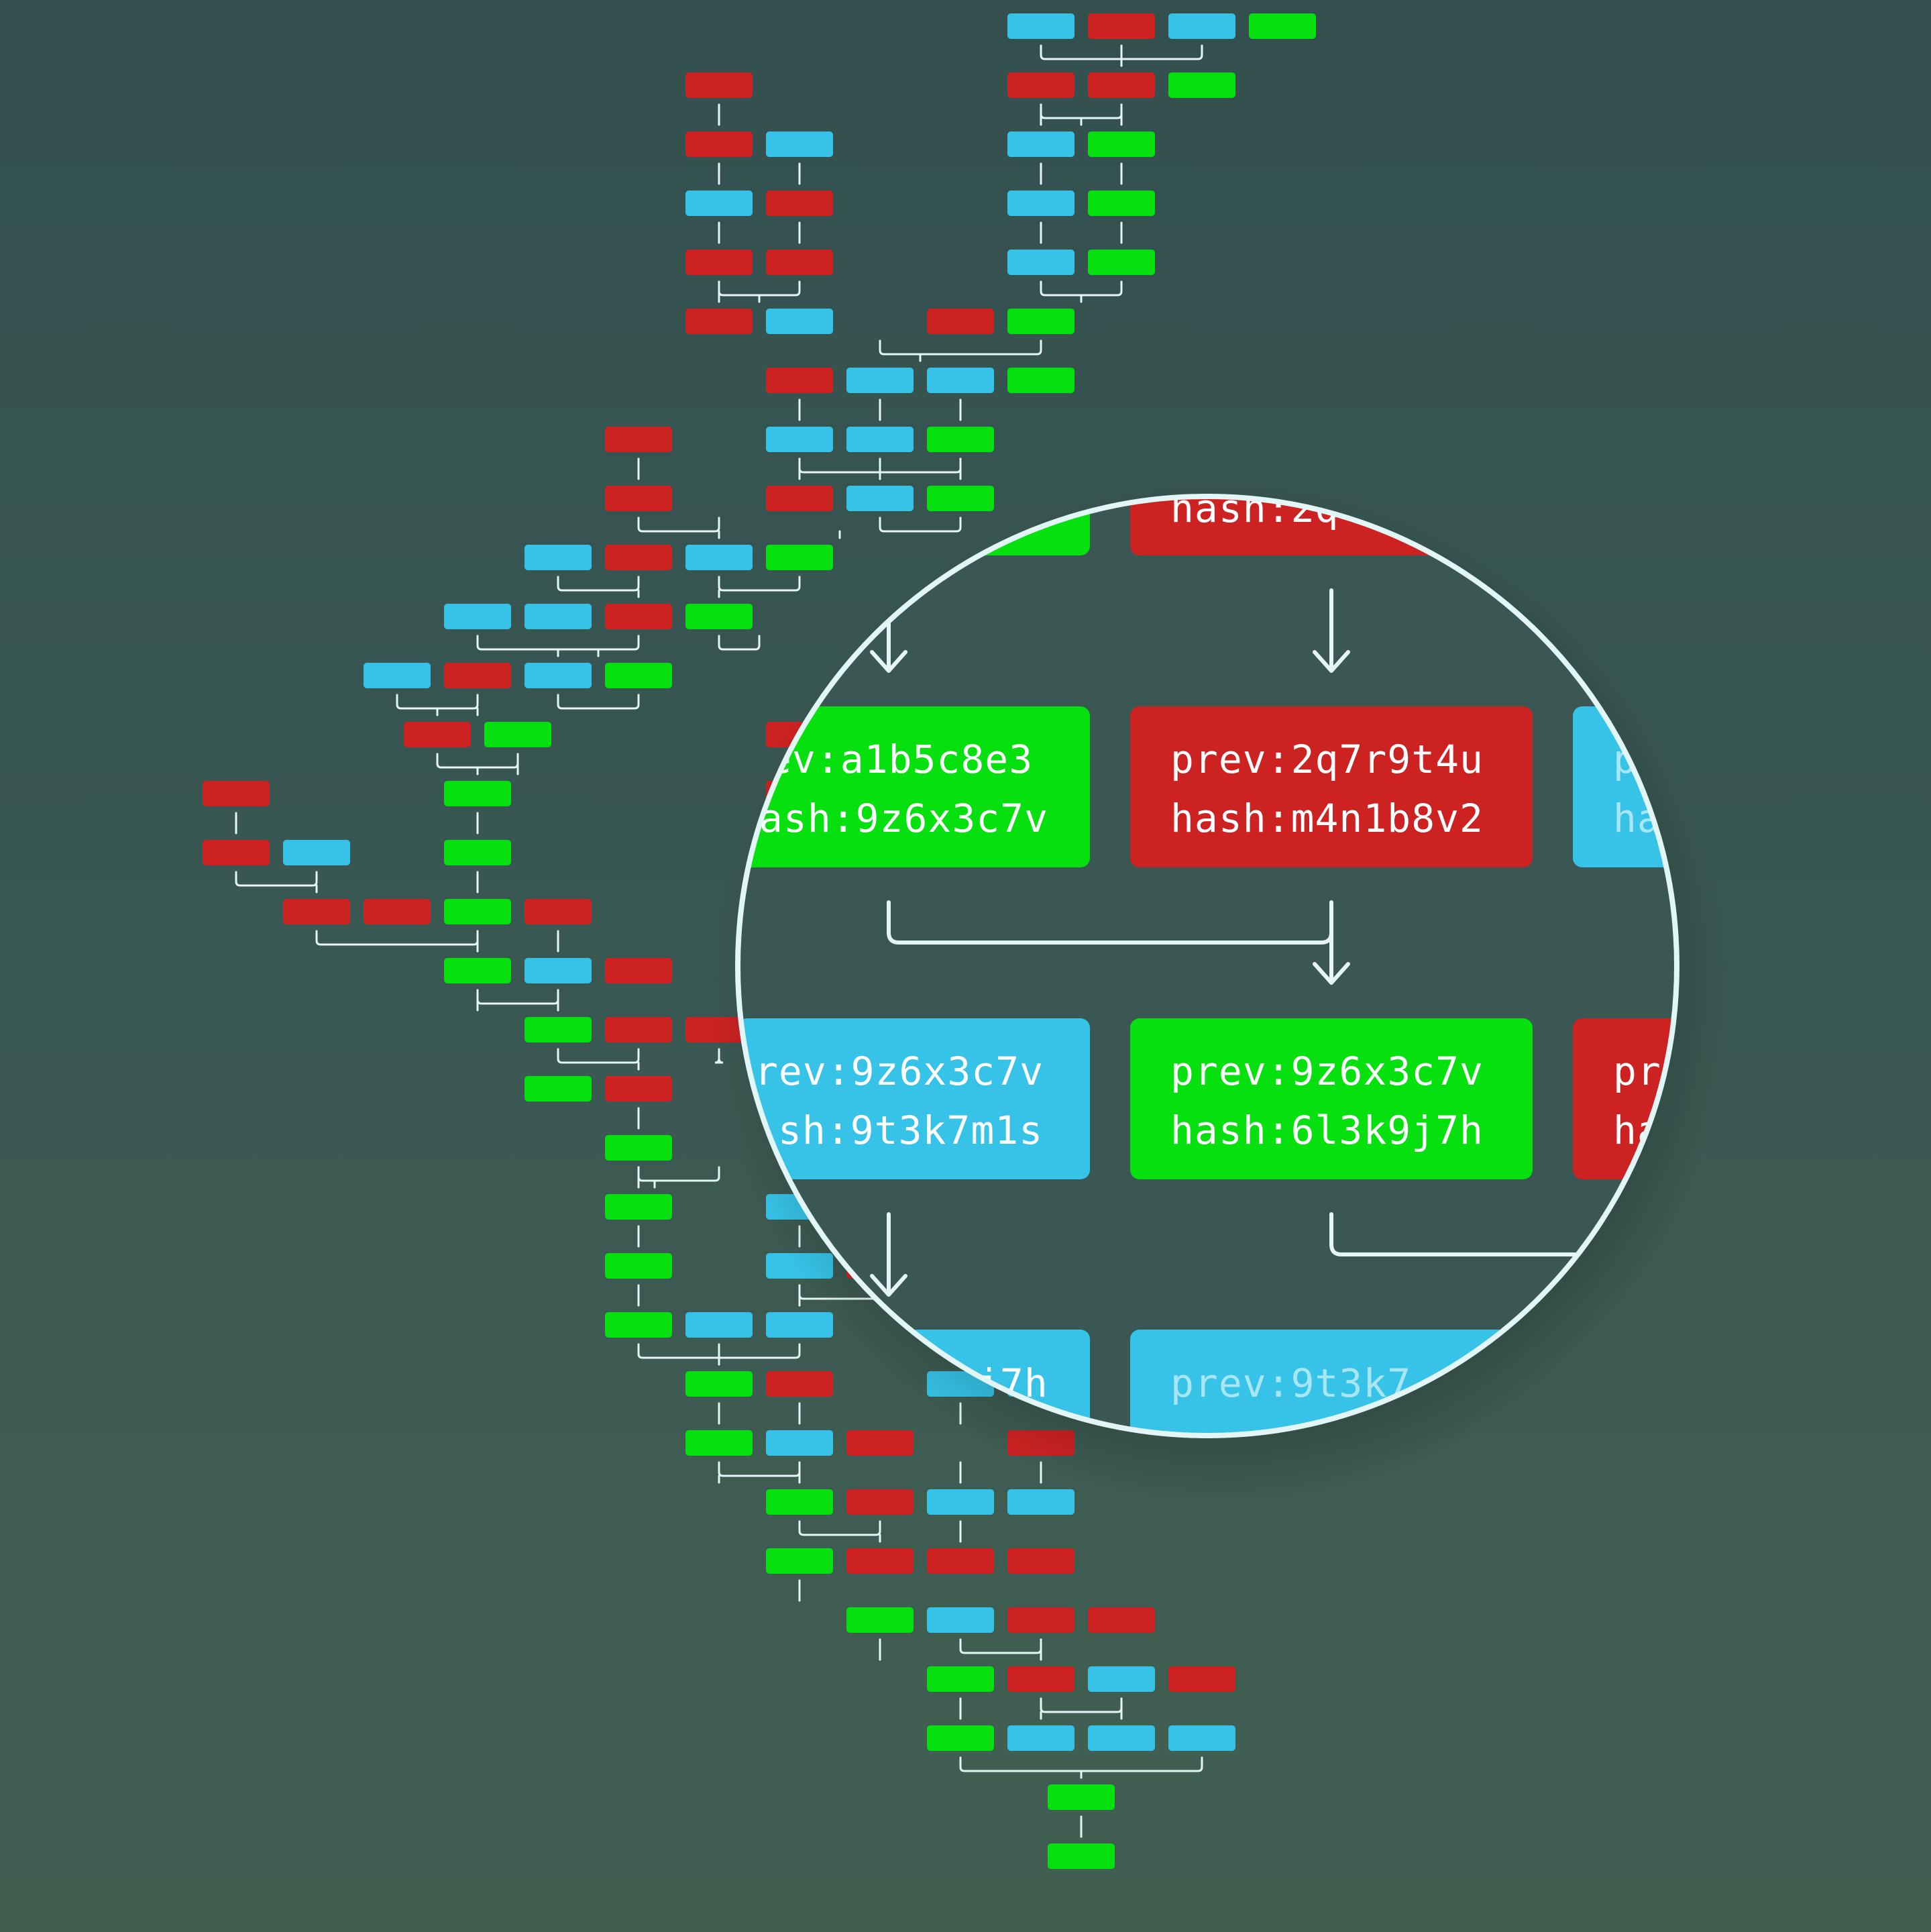 The height and width of the screenshot is (1932, 1931). What do you see at coordinates (1290, 1383) in the screenshot?
I see `lens-prev-row3-mid: prev:9t3k7` at bounding box center [1290, 1383].